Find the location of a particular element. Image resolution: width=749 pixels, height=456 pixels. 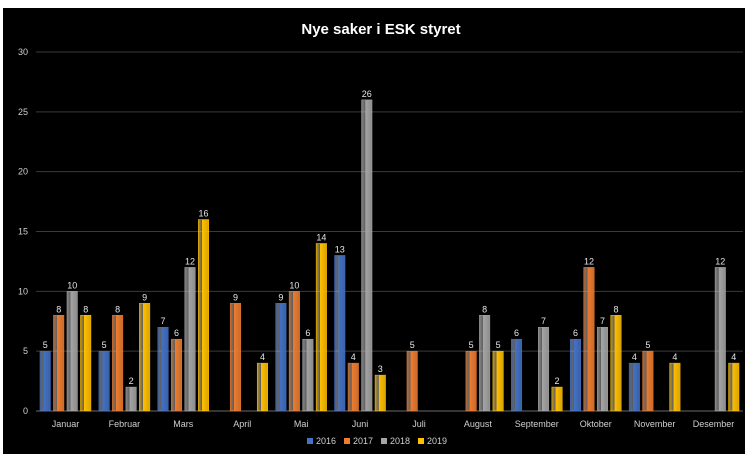

y-tick-label: 10 is located at coordinates (23, 291).